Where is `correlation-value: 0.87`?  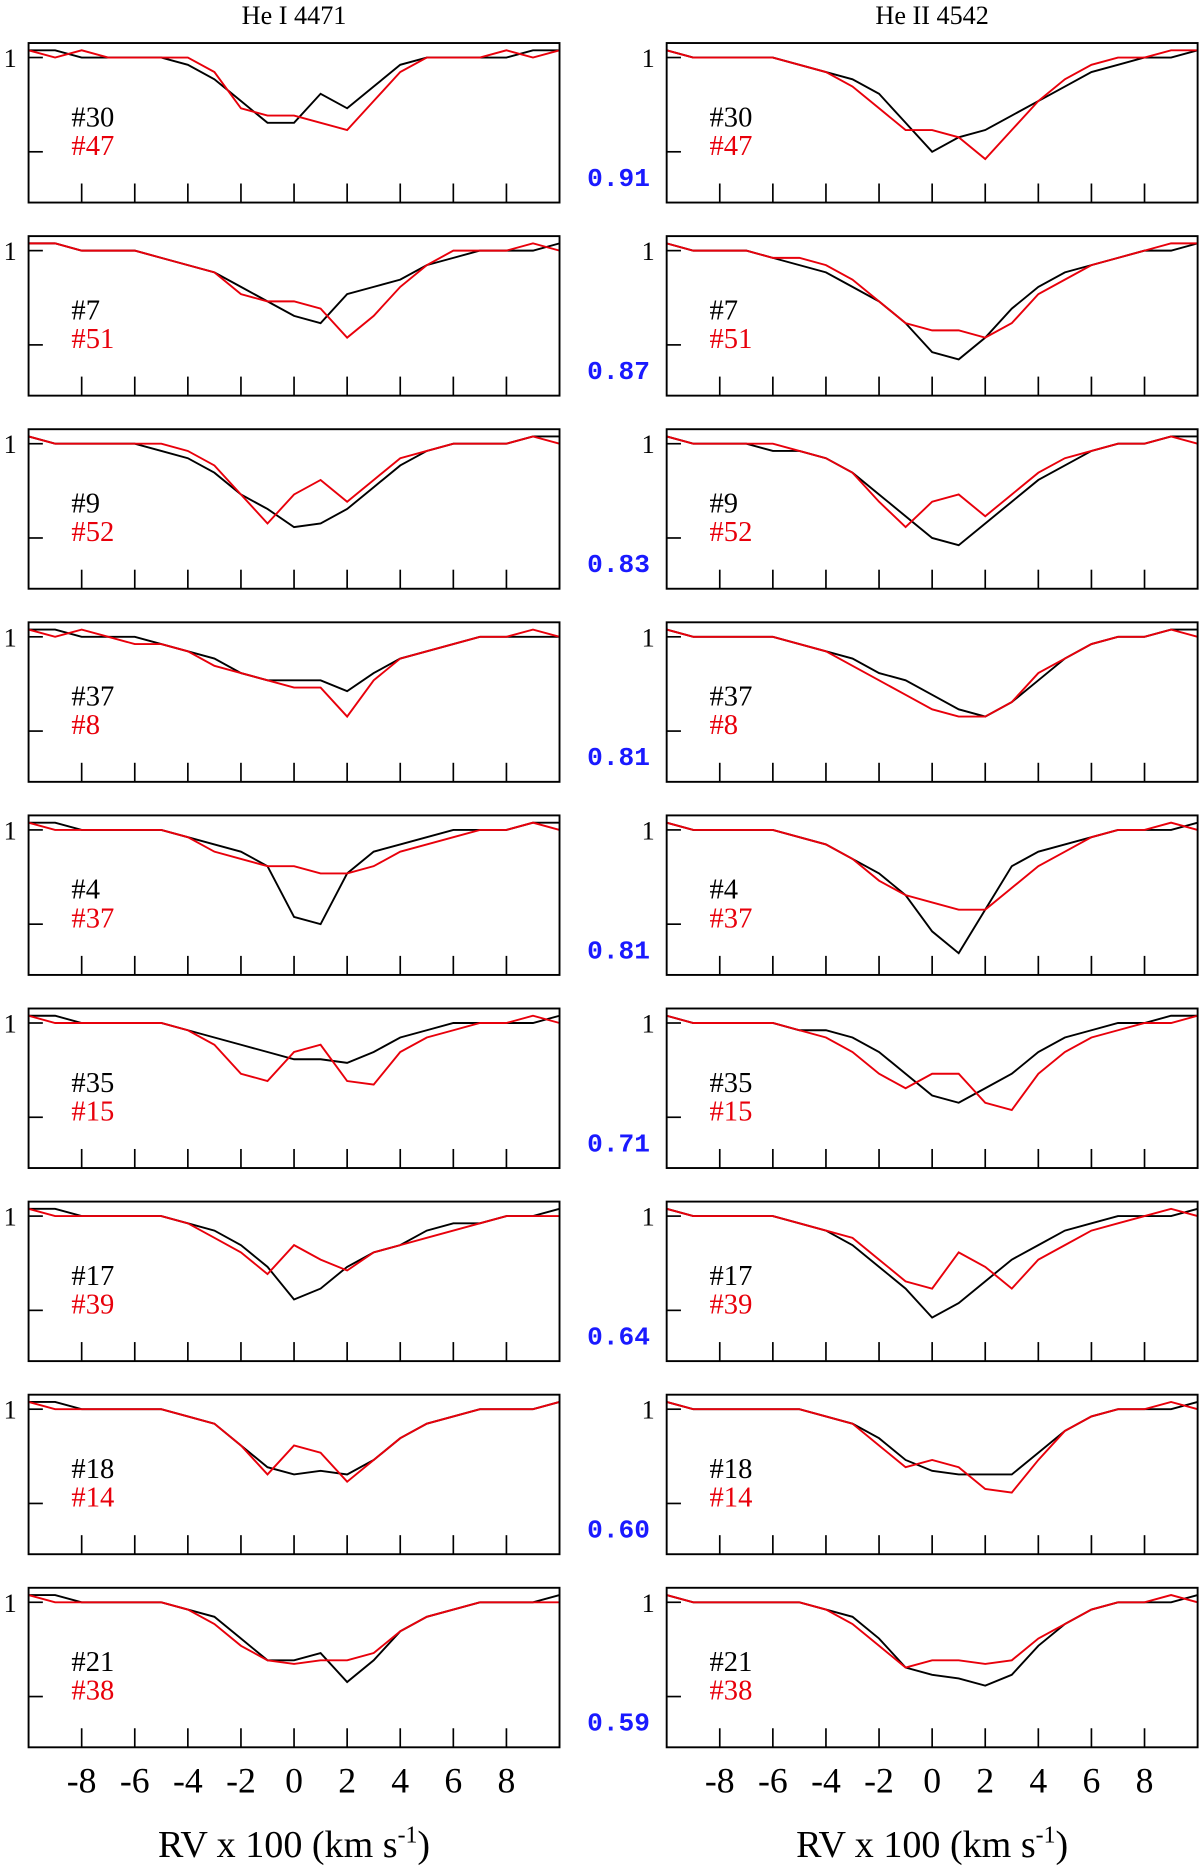
correlation-value: 0.87 is located at coordinates (618, 372).